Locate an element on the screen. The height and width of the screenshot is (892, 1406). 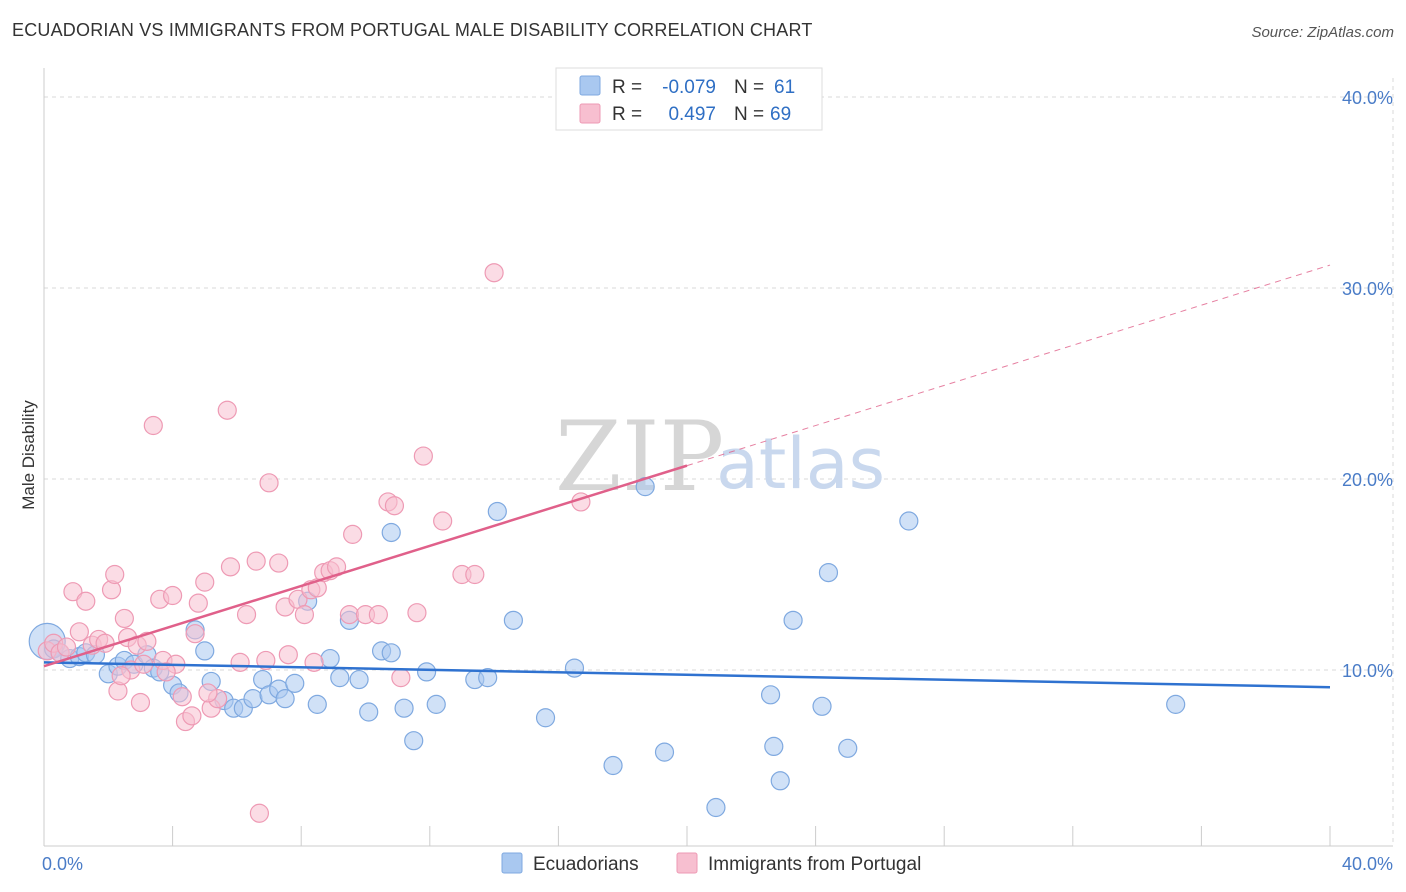
legend-r-label-portugal: R = is located at coordinates (627, 114).